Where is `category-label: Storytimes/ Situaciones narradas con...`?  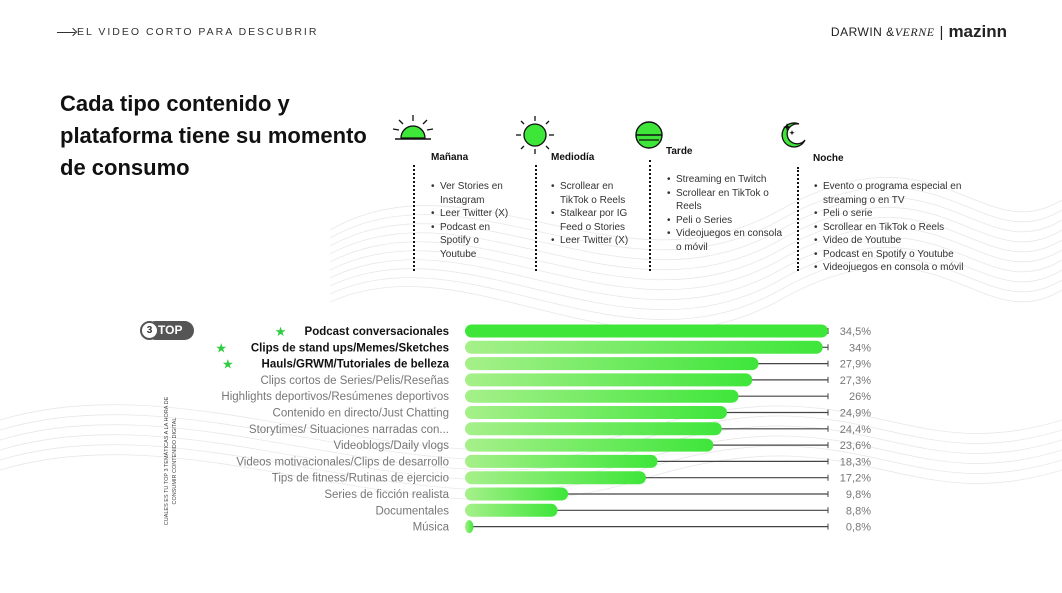 category-label: Storytimes/ Situaciones narradas con... is located at coordinates (349, 430).